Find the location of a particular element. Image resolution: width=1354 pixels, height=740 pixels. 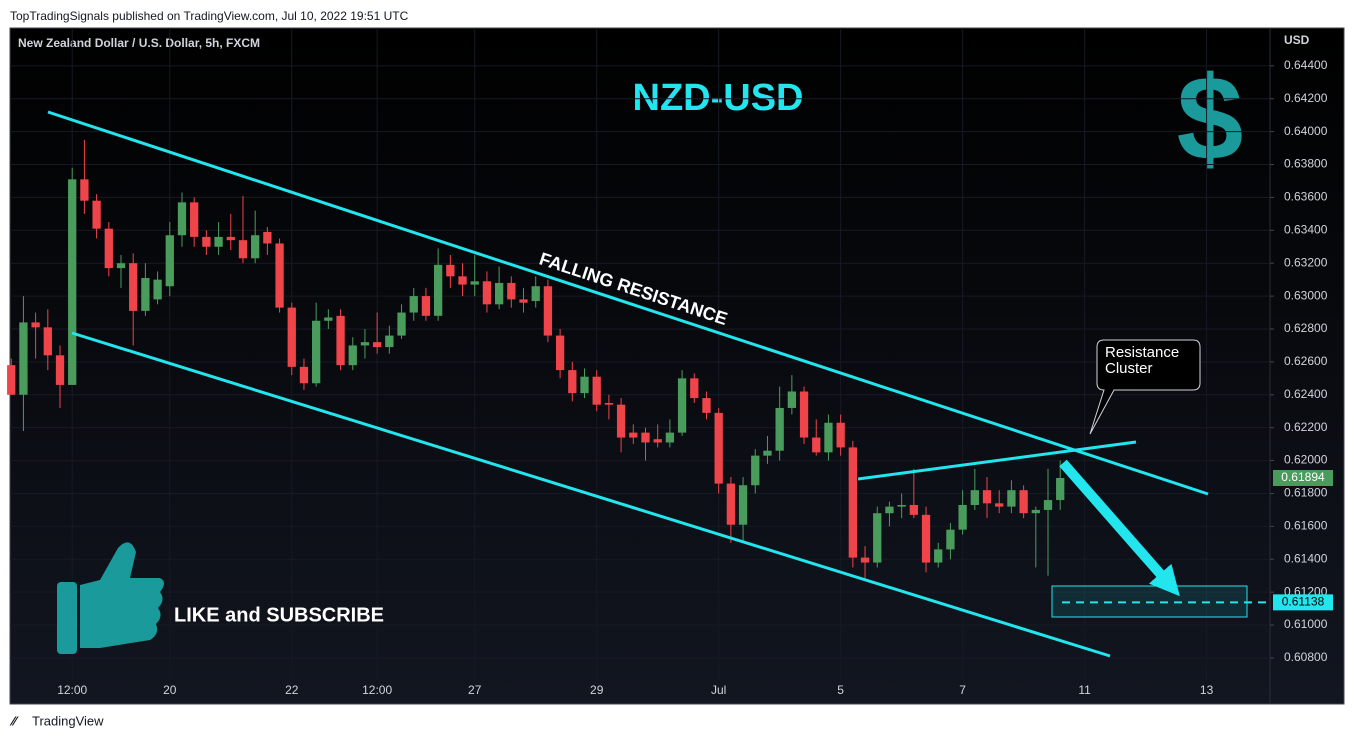

x-tick-label: 7 is located at coordinates (962, 690).